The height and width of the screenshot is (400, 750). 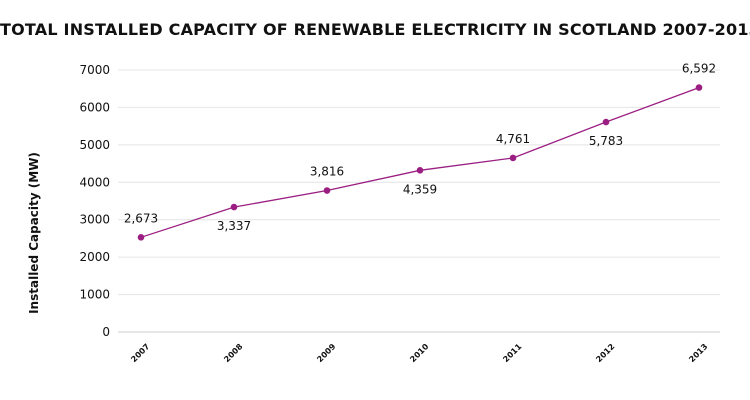 What do you see at coordinates (512, 353) in the screenshot?
I see `x-tick-label: 2011` at bounding box center [512, 353].